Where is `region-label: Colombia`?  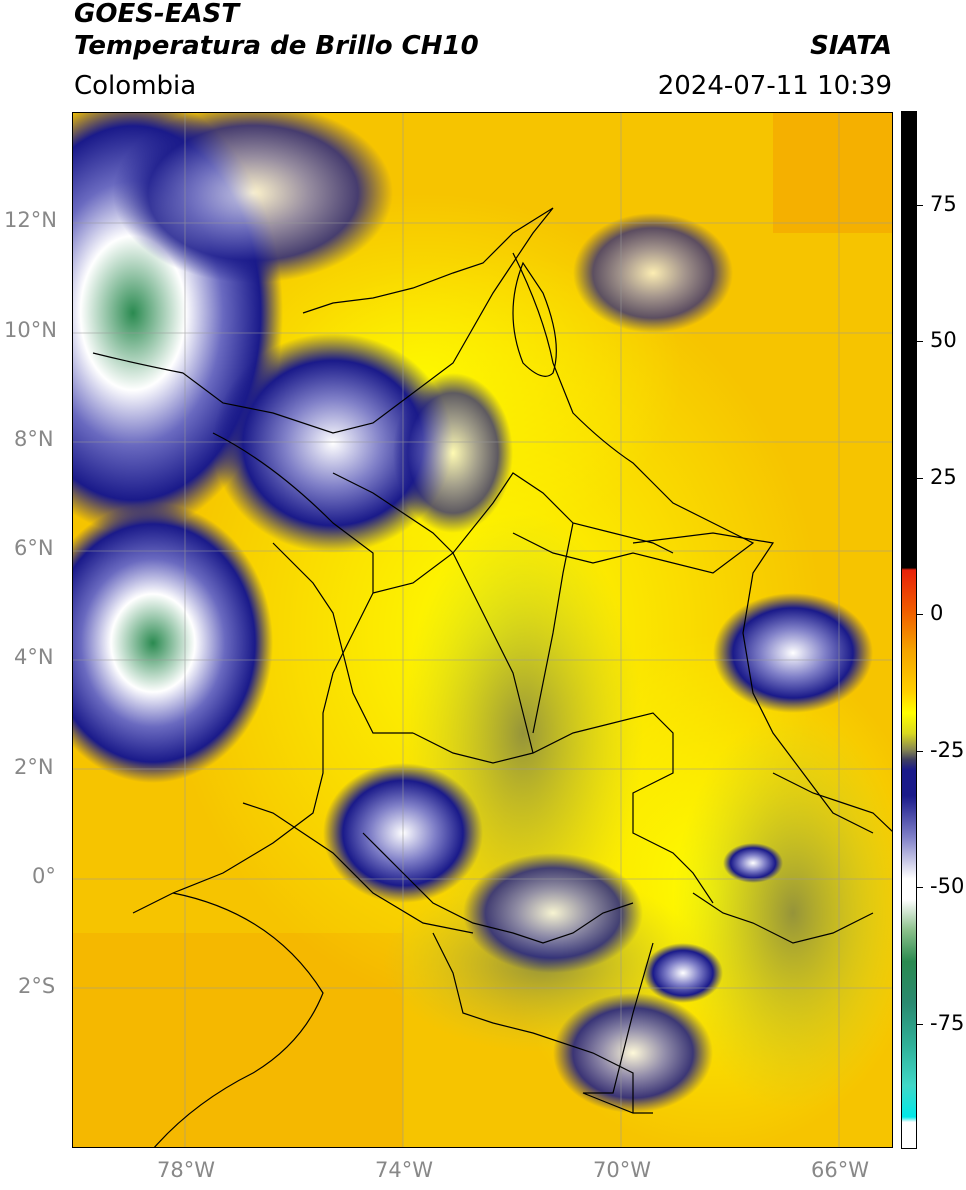 region-label: Colombia is located at coordinates (135, 86).